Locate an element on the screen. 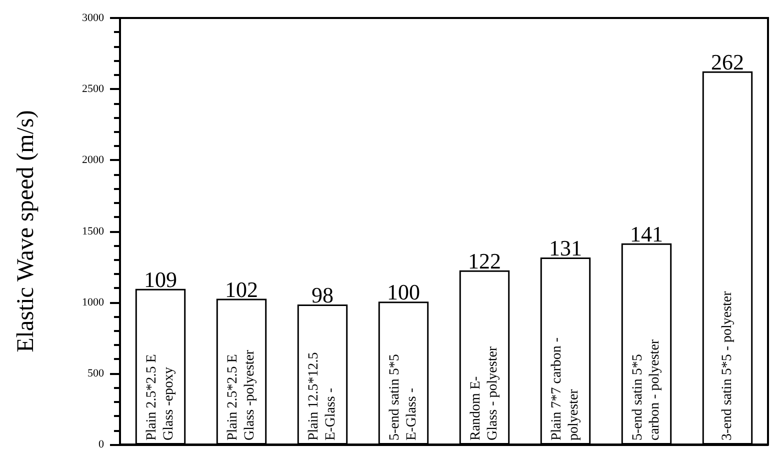 This screenshot has height=450, width=778. annotation: 131 is located at coordinates (565, 248).